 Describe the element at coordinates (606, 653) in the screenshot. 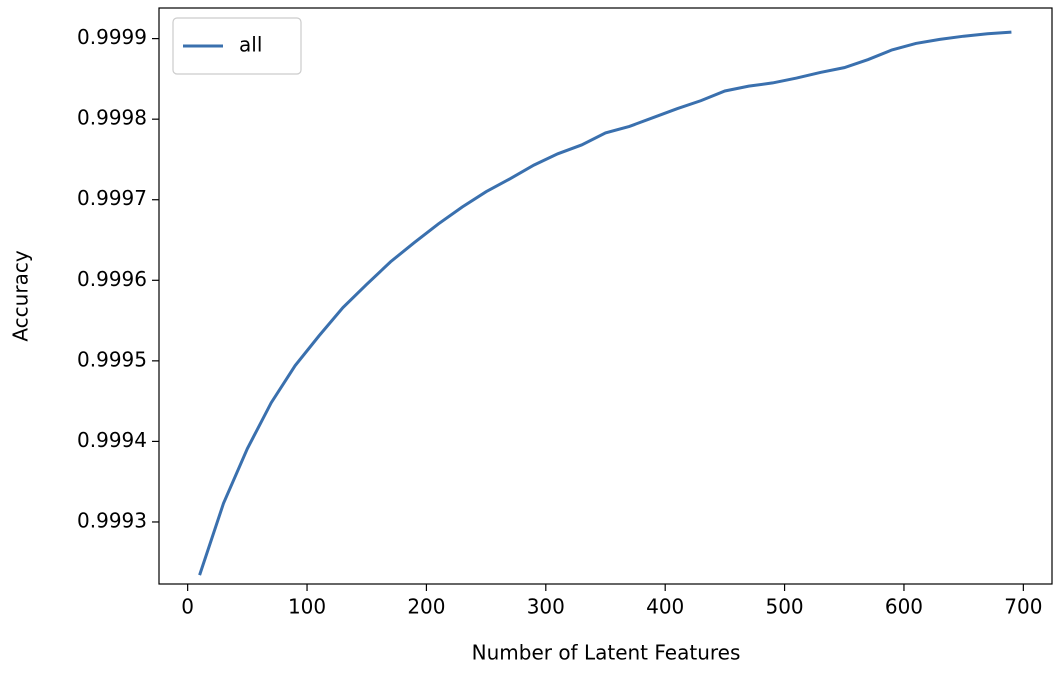

I see `x-axis-label: Number of Latent Features` at that location.